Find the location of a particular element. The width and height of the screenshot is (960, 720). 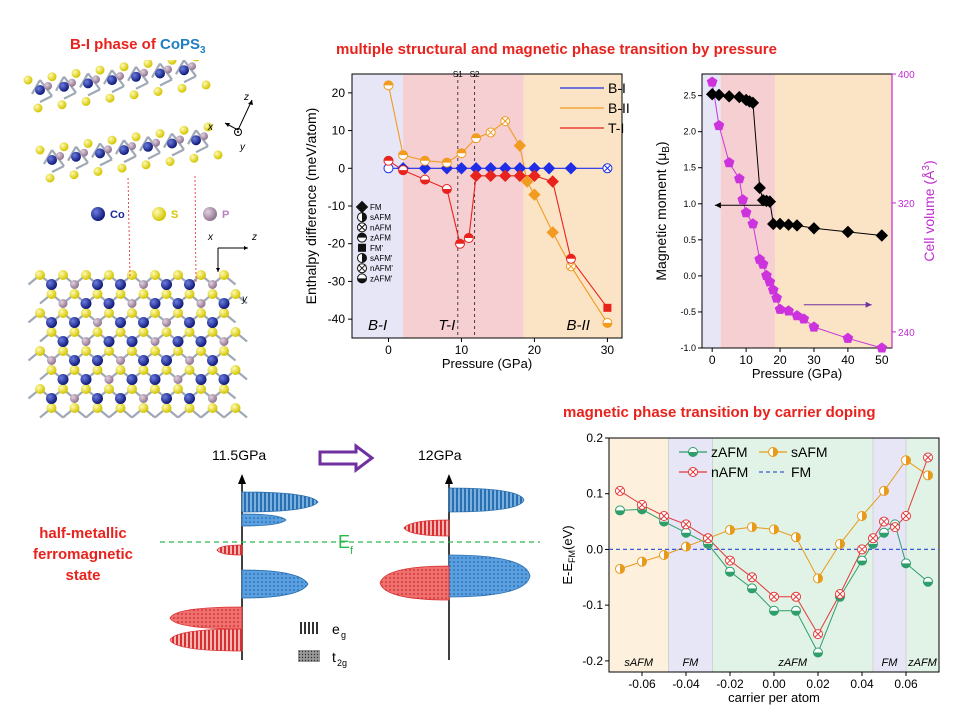

legend-label: sAFM is located at coordinates (809, 452).